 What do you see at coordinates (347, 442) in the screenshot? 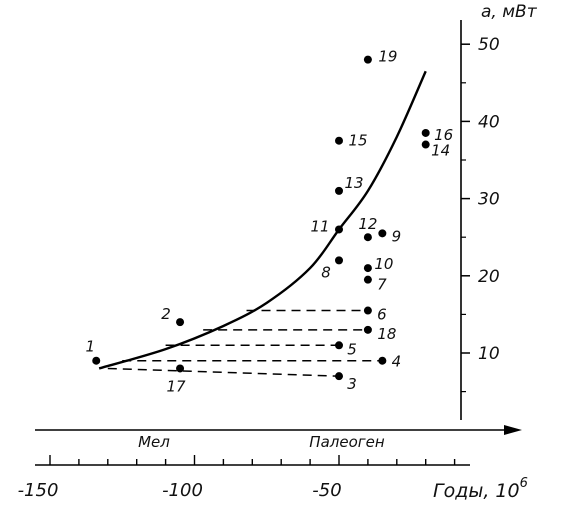
I see `period-label-paleogene: Палеоген` at bounding box center [347, 442].